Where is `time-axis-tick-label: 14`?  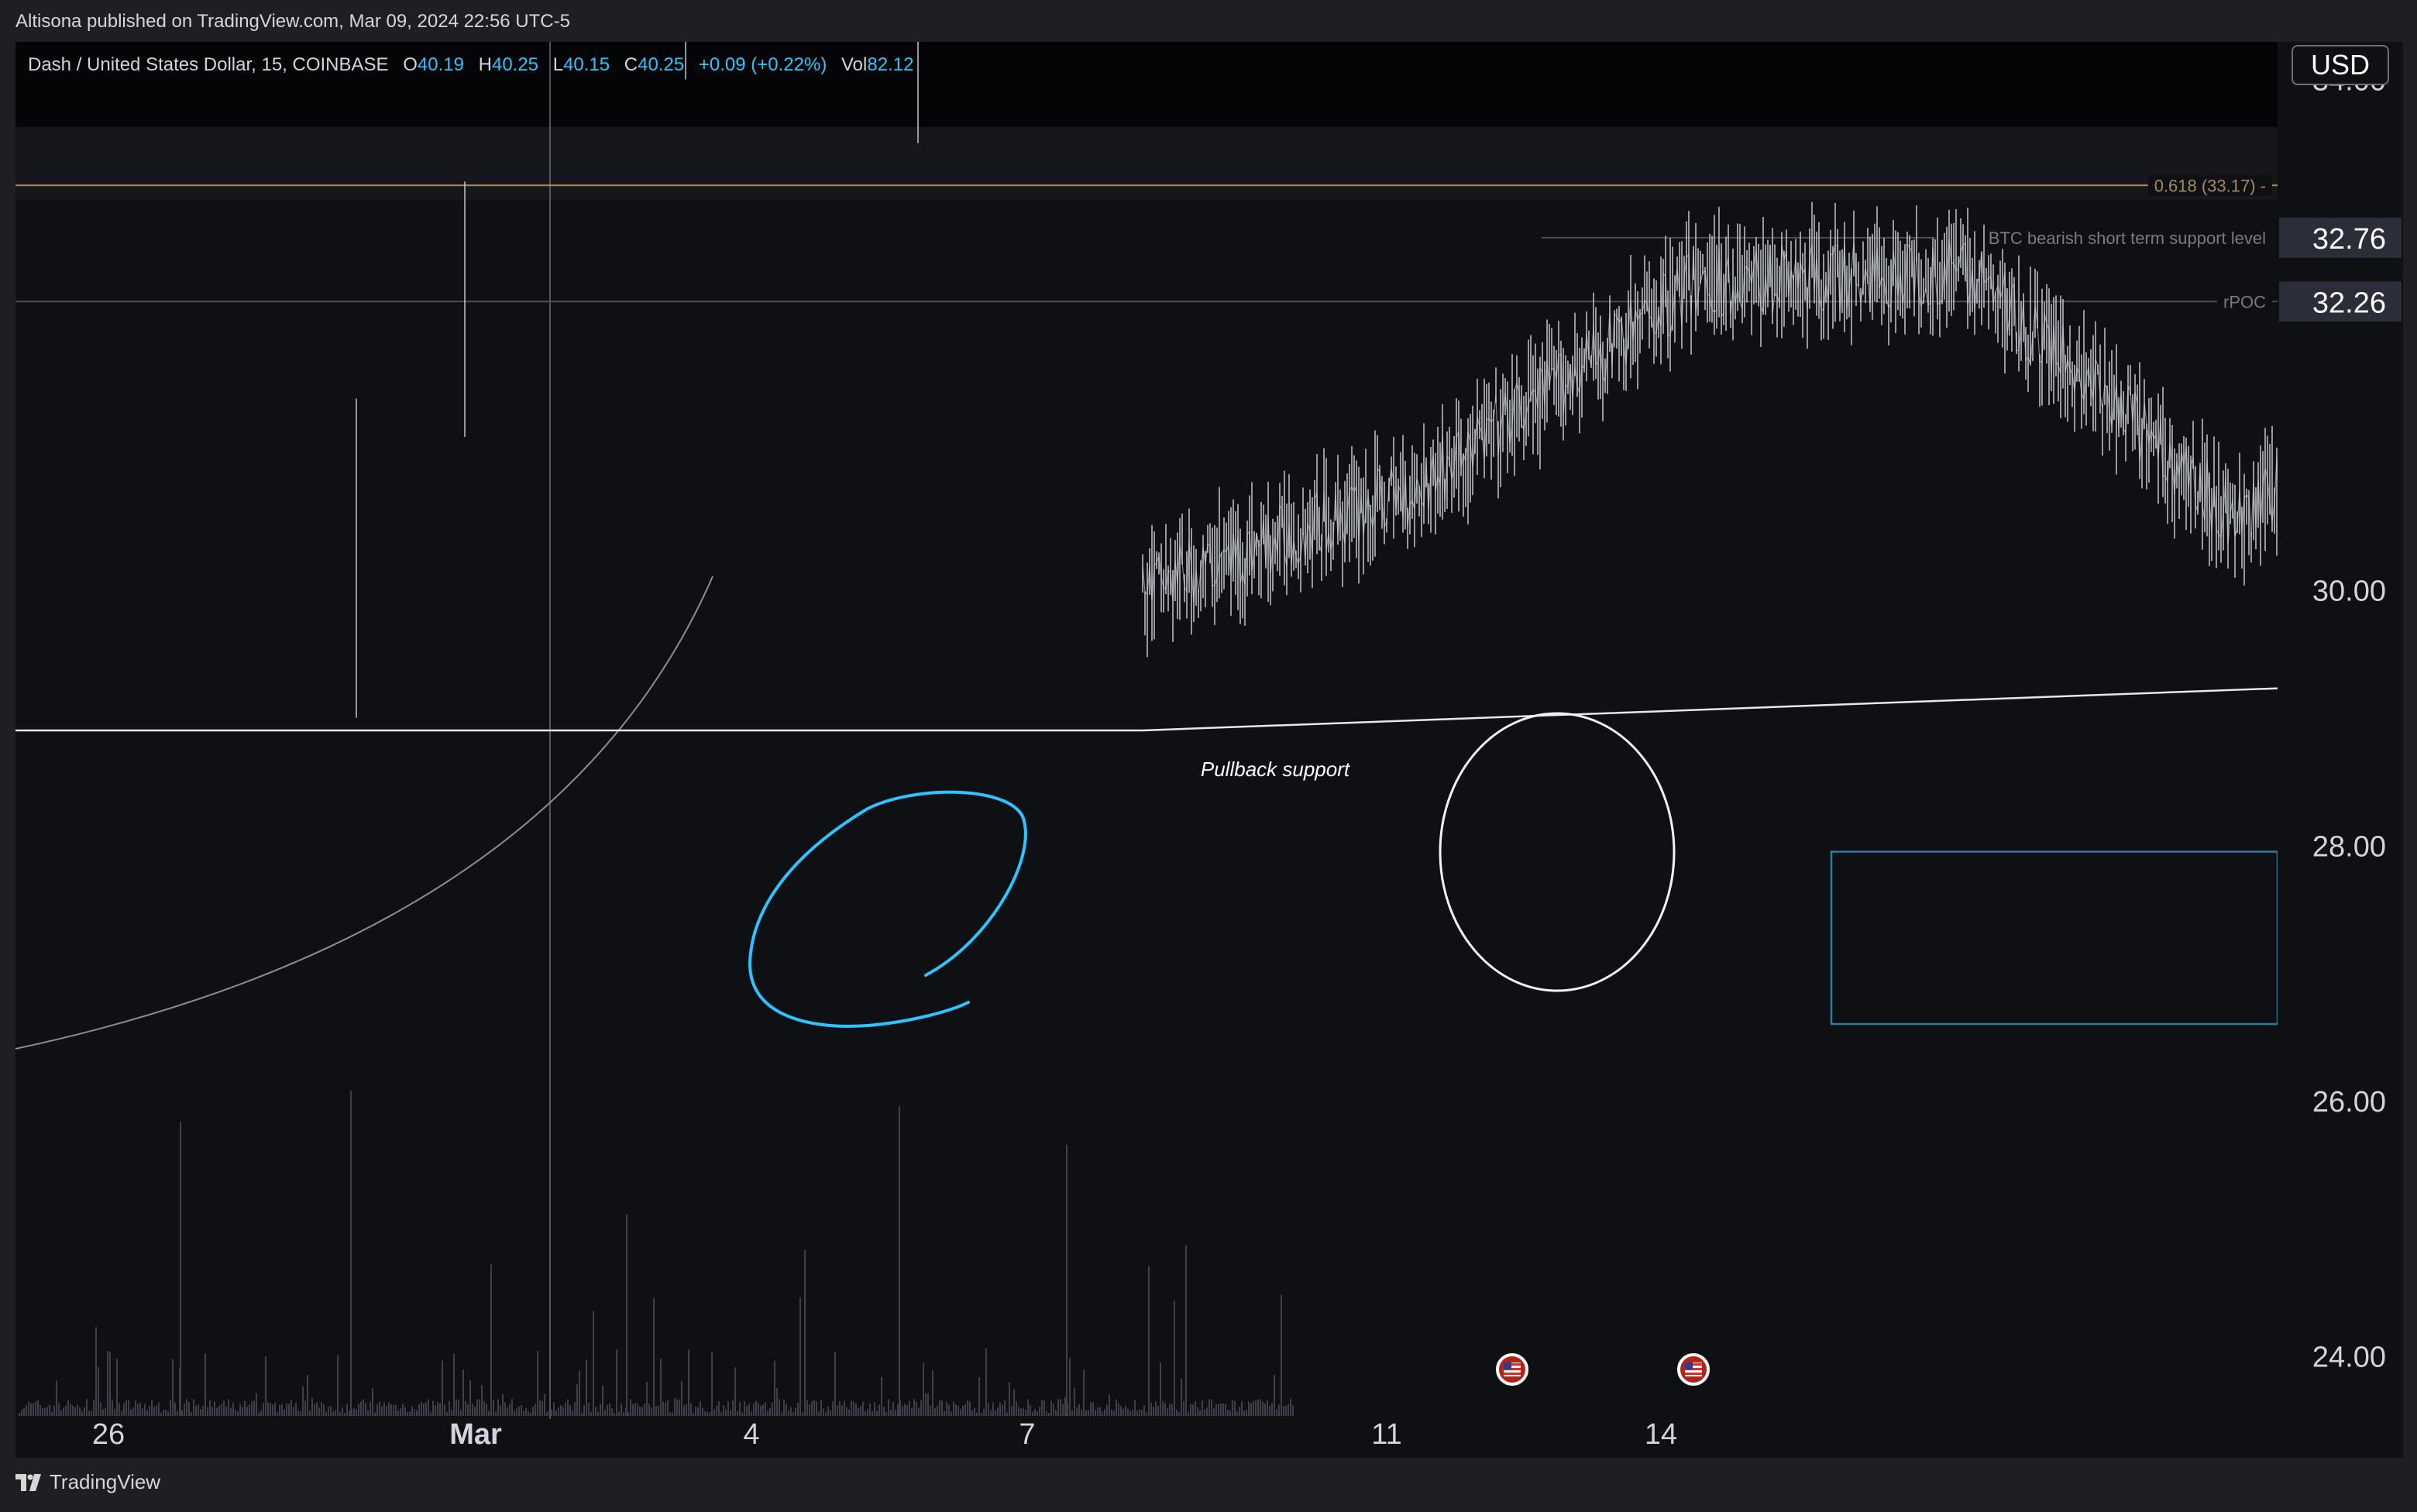
time-axis-tick-label: 14 is located at coordinates (1661, 1434).